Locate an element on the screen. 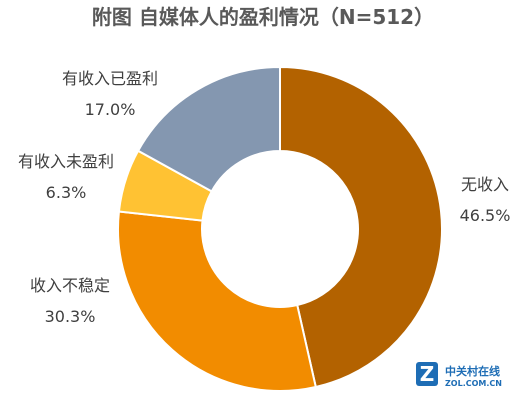  slice-label: 有收入未盈利 is located at coordinates (66, 161).